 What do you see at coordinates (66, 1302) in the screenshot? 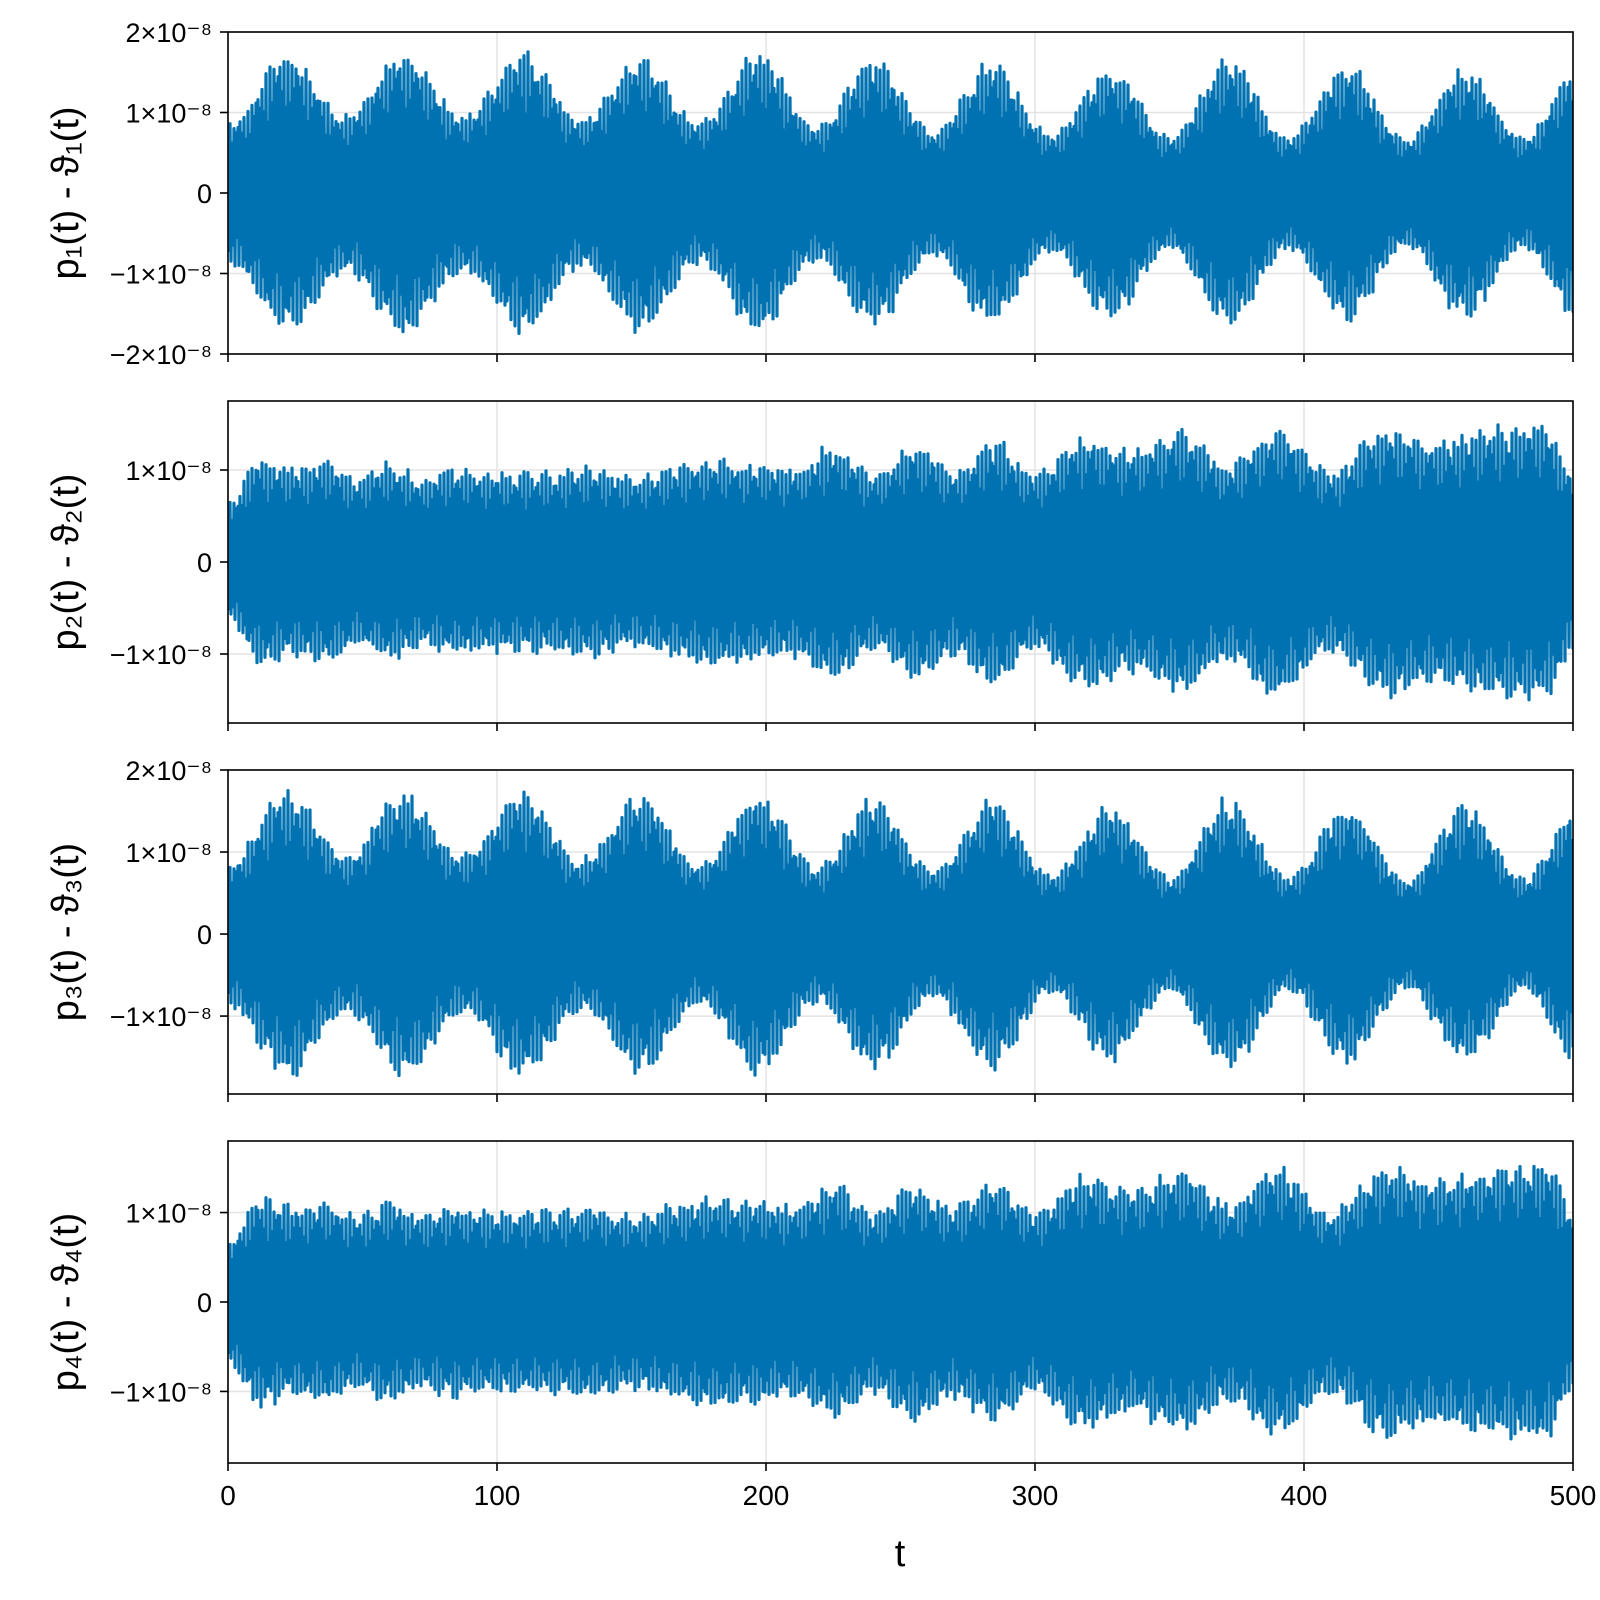
I see `y-axis-label: p₄(t) - ϑ₄(t)` at bounding box center [66, 1302].